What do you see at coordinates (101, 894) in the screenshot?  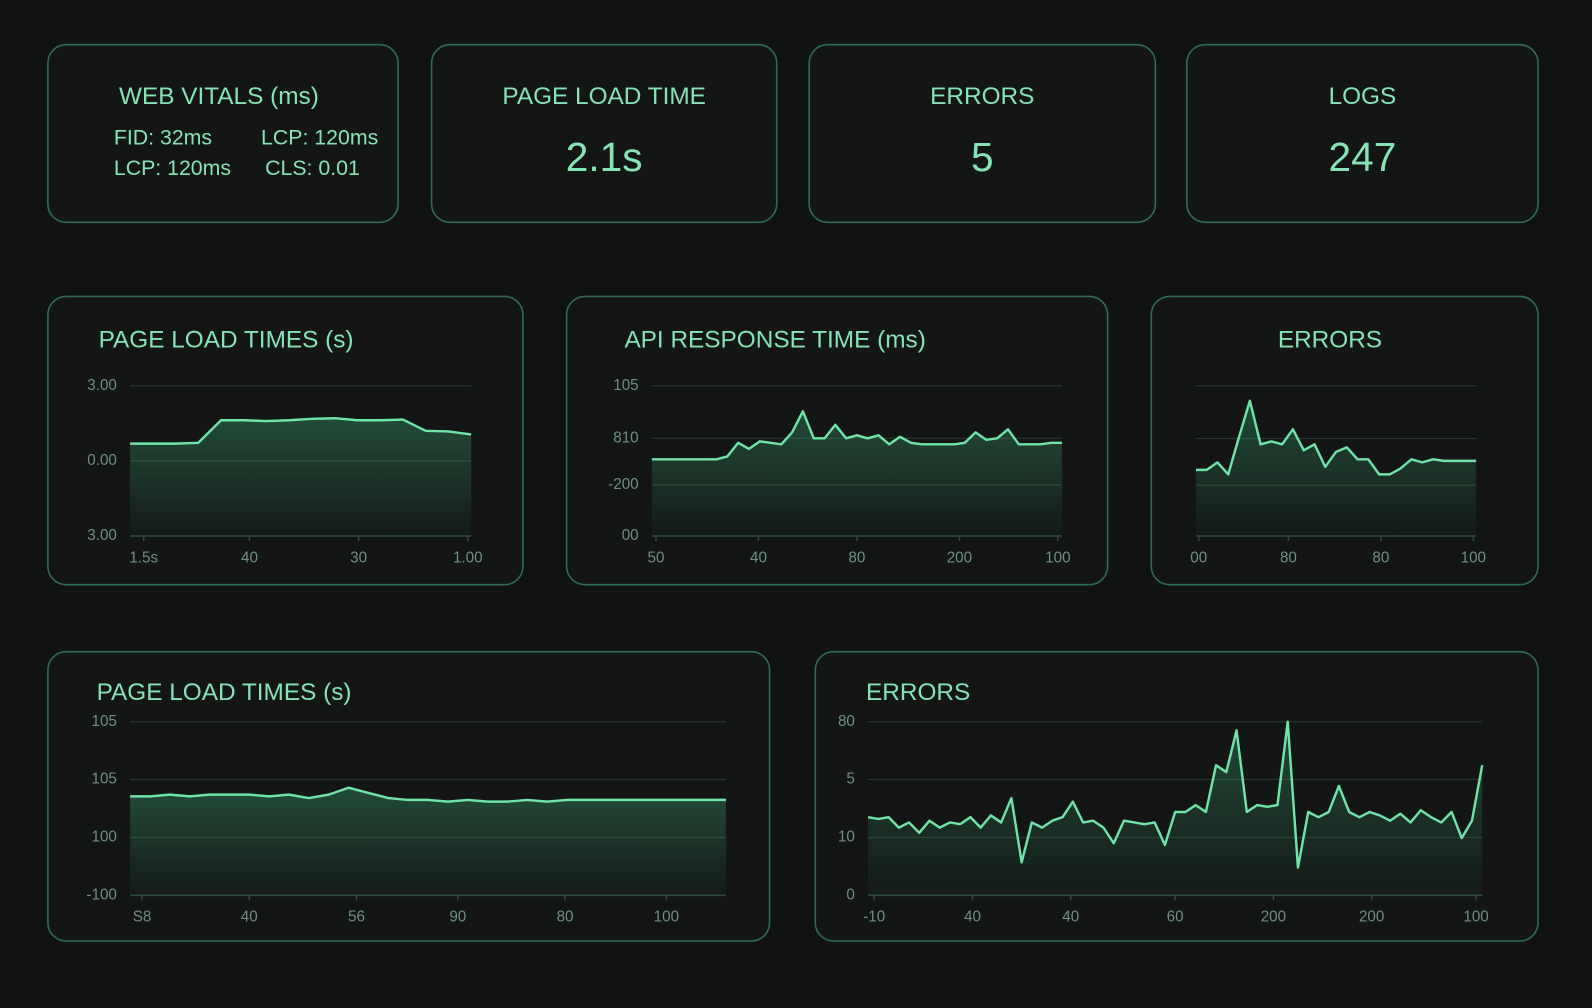 I see `y-tick-label: -100` at bounding box center [101, 894].